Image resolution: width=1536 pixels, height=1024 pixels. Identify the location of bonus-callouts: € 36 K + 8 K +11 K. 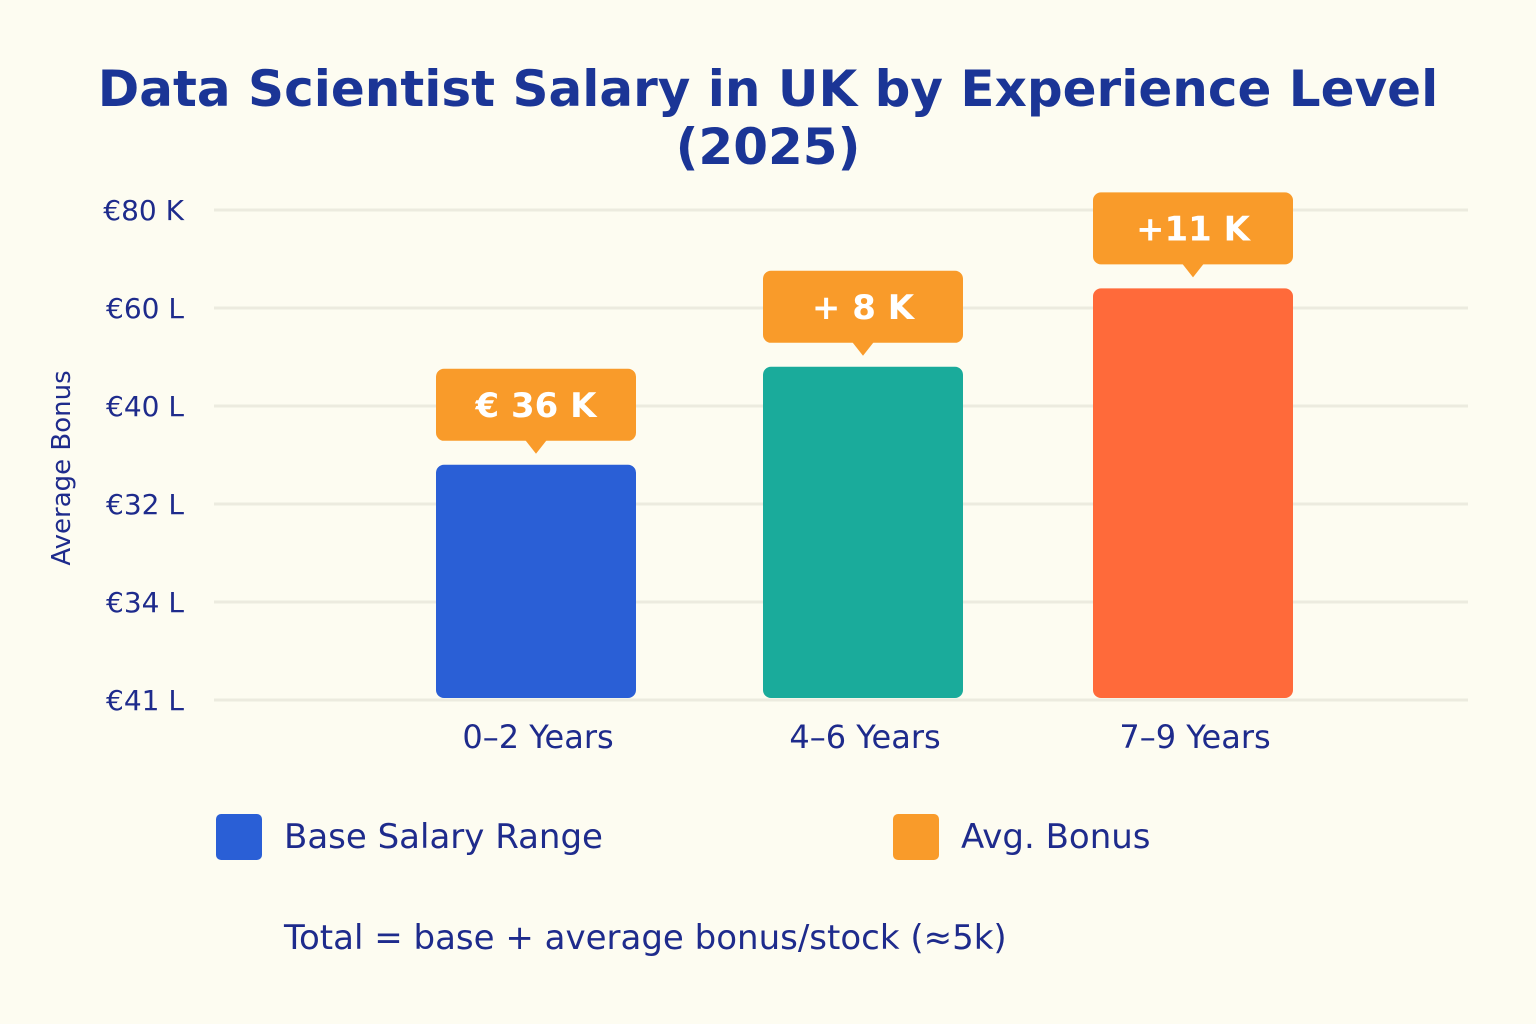
(864, 323).